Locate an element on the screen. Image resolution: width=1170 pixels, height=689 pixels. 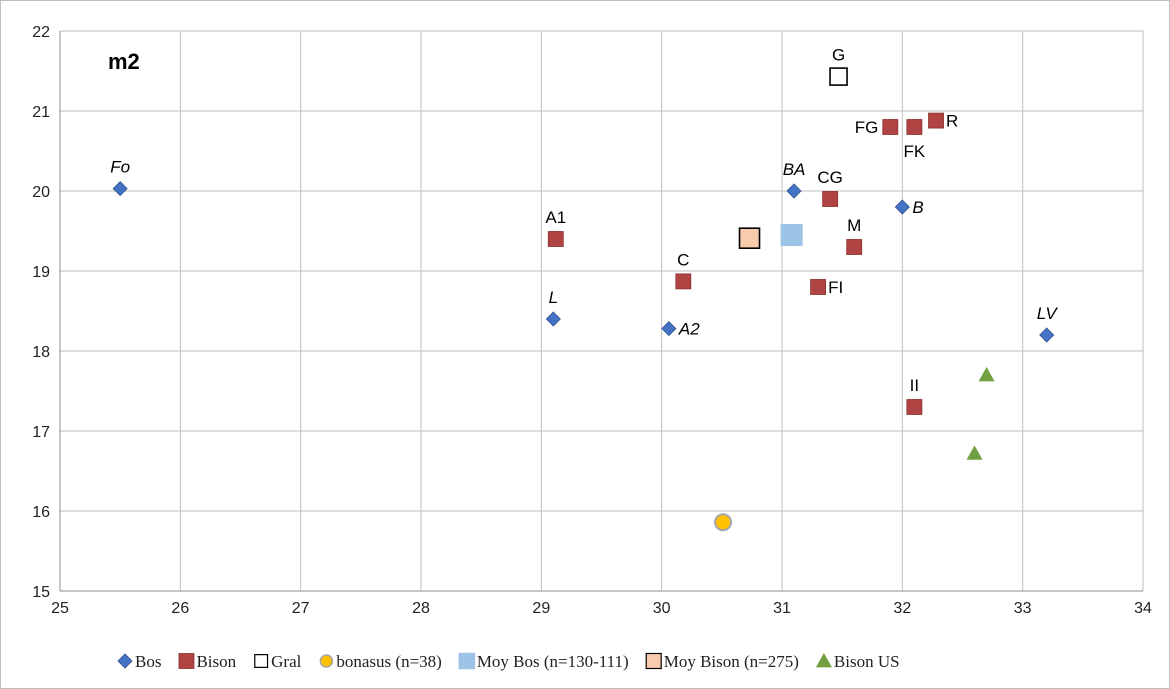
point-label: Fo is located at coordinates (120, 167).